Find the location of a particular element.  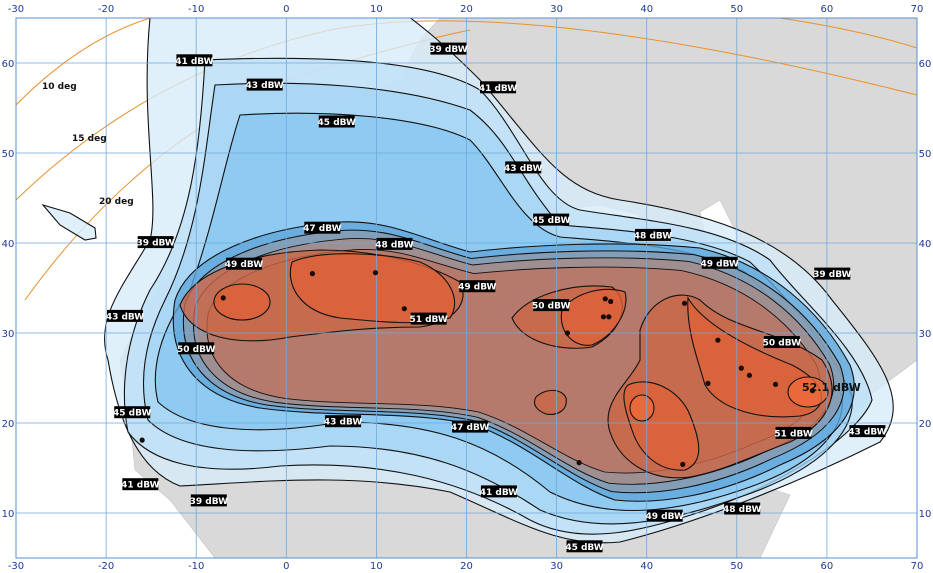

lon-tick-label-top: 20 is located at coordinates (466, 9).